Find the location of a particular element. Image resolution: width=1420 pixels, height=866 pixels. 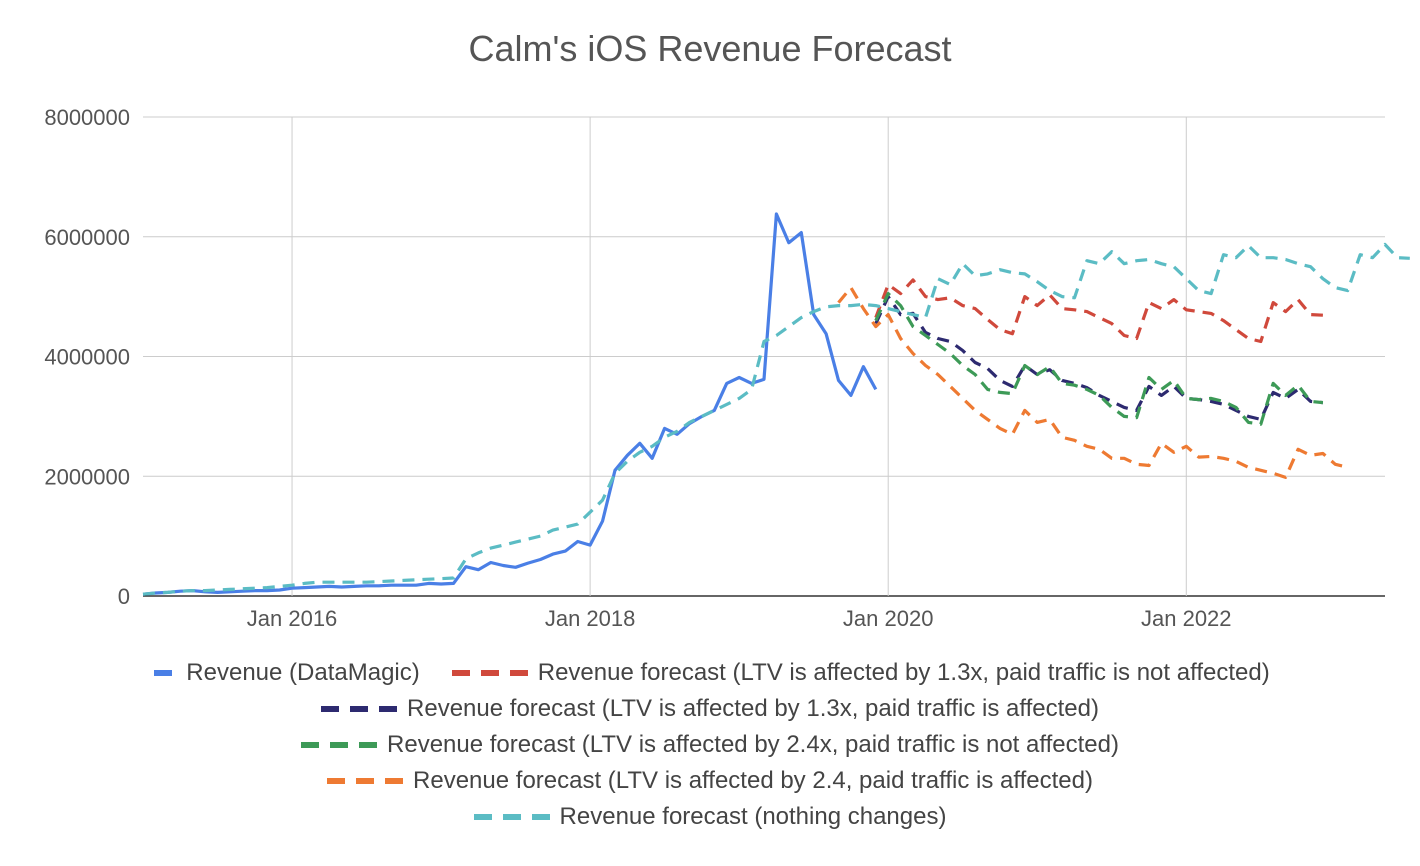

y-tick-label: 4000000 is located at coordinates (87, 357).